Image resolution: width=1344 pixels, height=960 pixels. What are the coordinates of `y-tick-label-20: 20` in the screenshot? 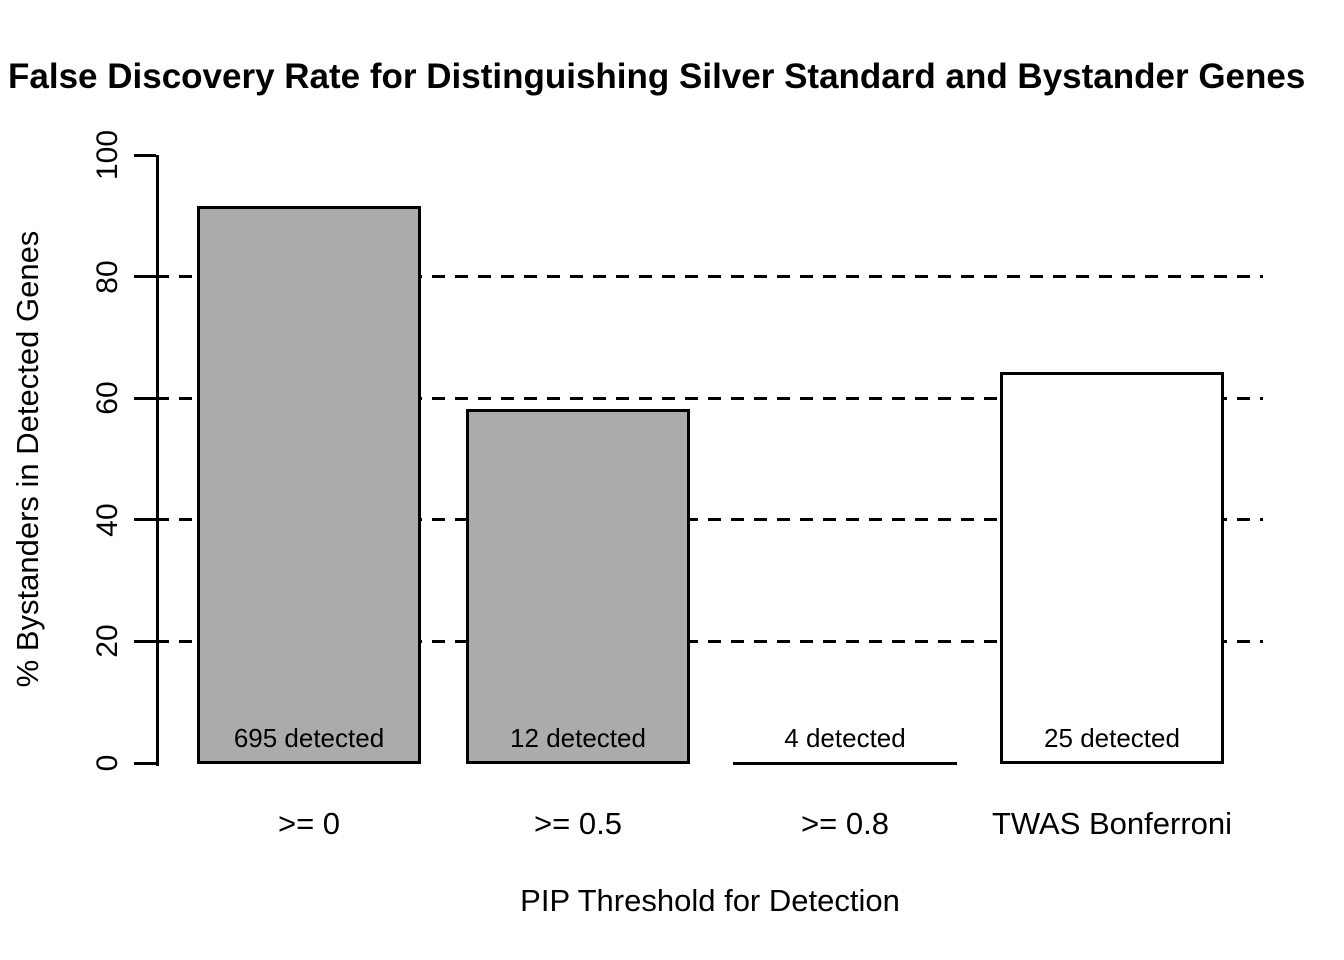 It's located at (107, 641).